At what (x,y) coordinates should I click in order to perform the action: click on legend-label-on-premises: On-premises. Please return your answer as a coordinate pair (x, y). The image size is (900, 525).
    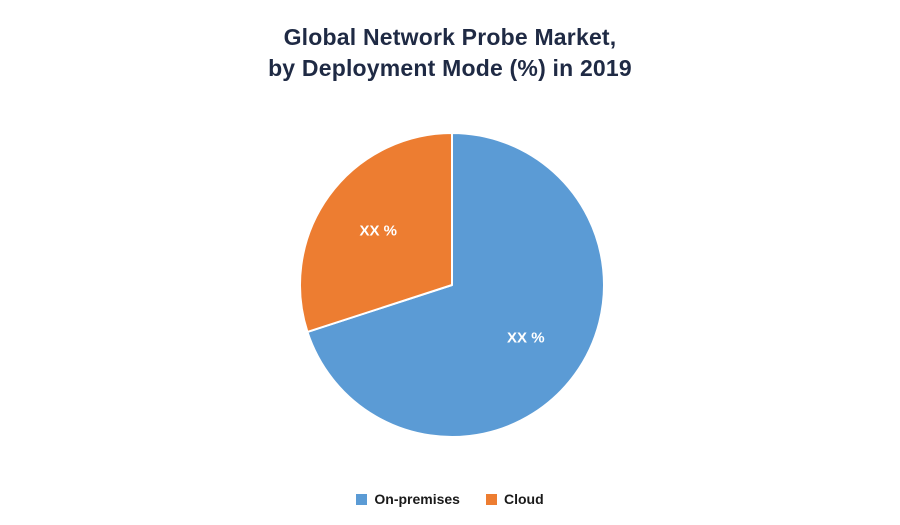
    Looking at the image, I should click on (417, 499).